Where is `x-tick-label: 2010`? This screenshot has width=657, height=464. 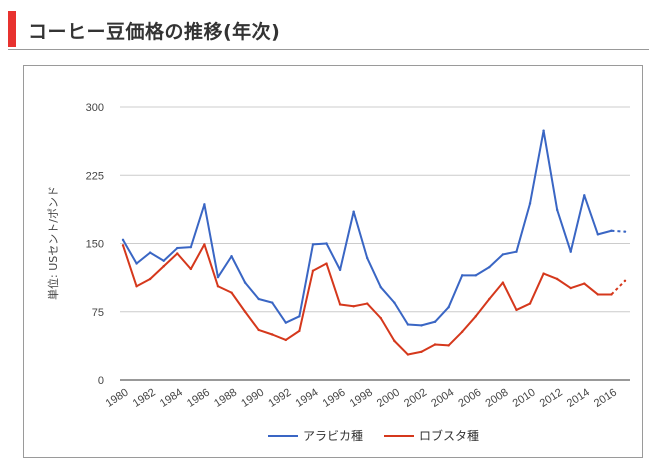 x-tick-label: 2010 is located at coordinates (524, 397).